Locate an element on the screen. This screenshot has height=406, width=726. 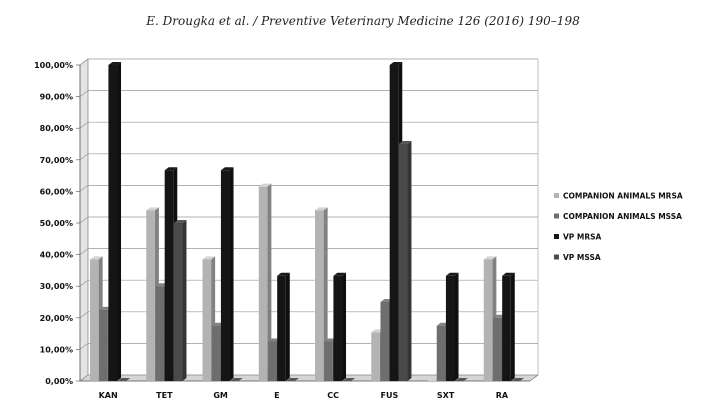
legend-label: COMPANION ANIMALS MRSA is located at coordinates (623, 196).